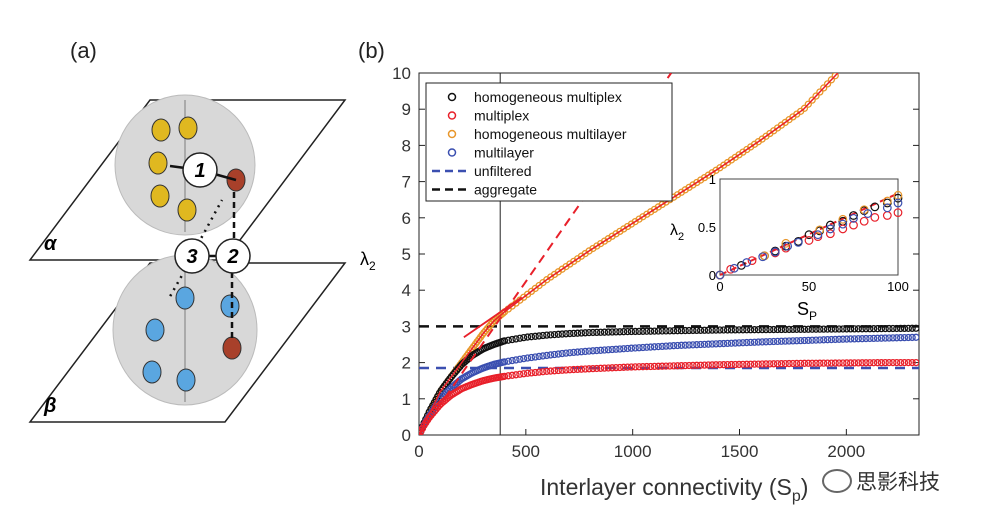 Image resolution: width=1000 pixels, height=524 pixels. Describe the element at coordinates (501, 116) in the screenshot. I see `legend-label: multiplex` at that location.